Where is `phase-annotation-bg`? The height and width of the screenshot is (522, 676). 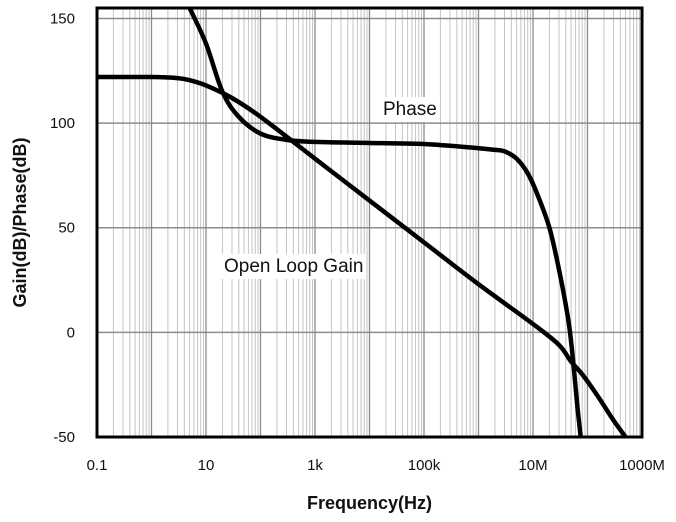
phase-annotation-bg is located at coordinates (410, 109).